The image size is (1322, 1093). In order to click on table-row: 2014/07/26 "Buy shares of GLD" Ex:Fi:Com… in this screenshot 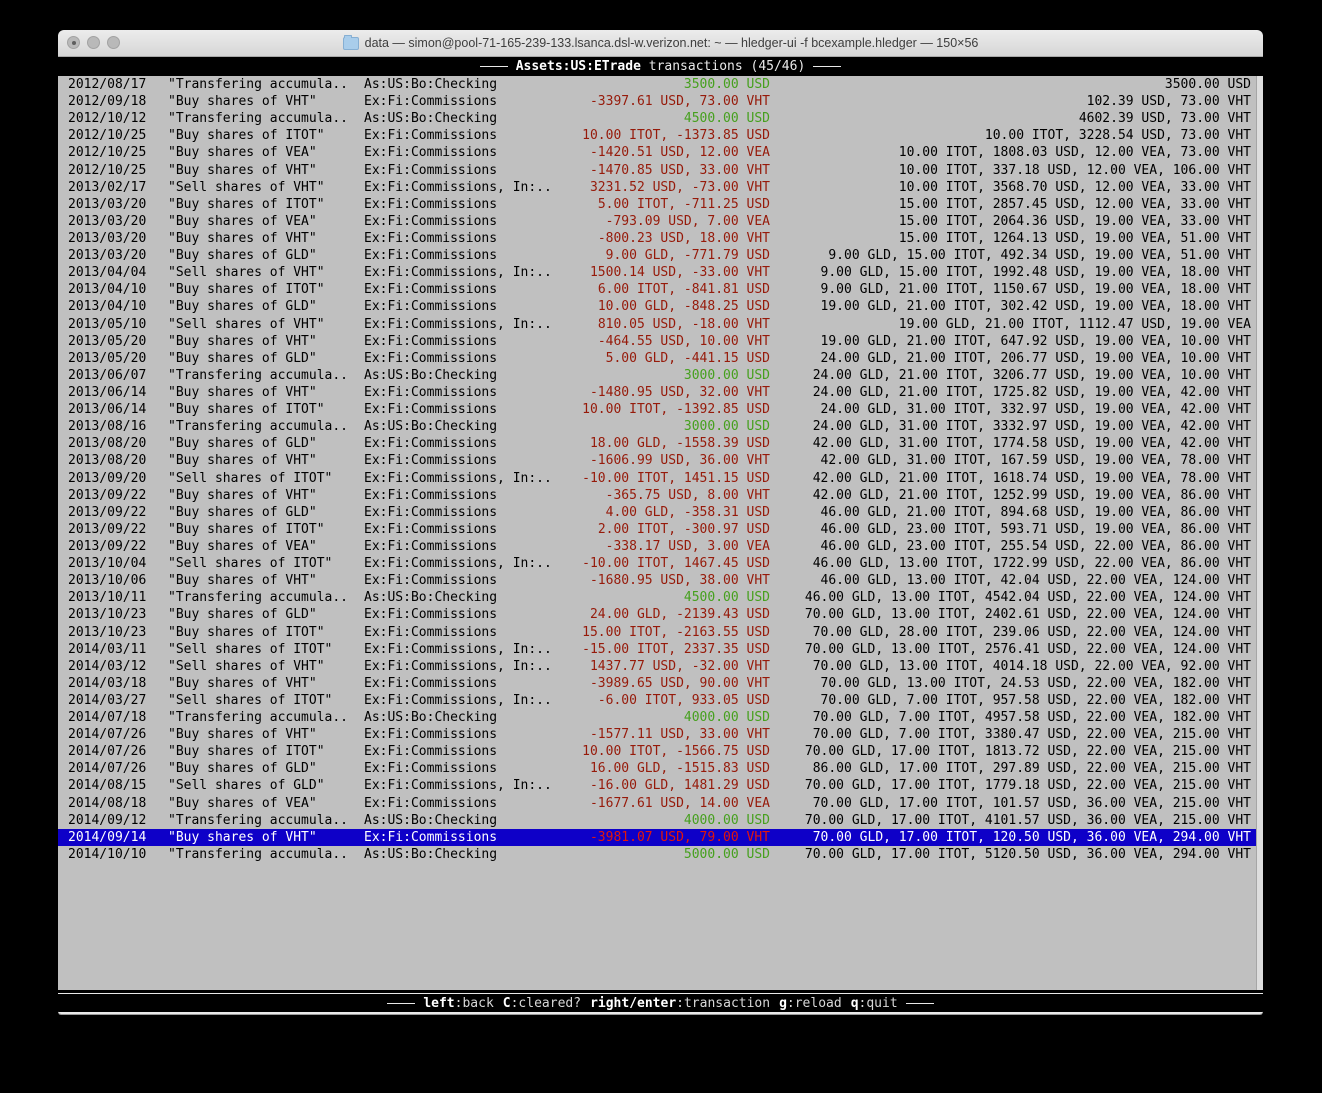, I will do `click(660, 768)`.